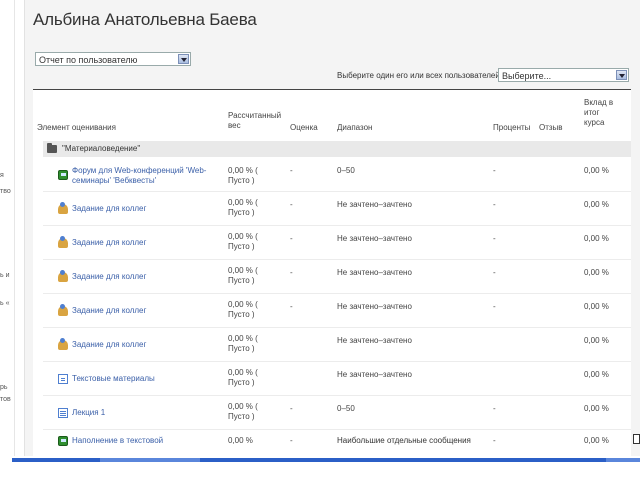  I want to click on taskbar-button, so click(150, 460).